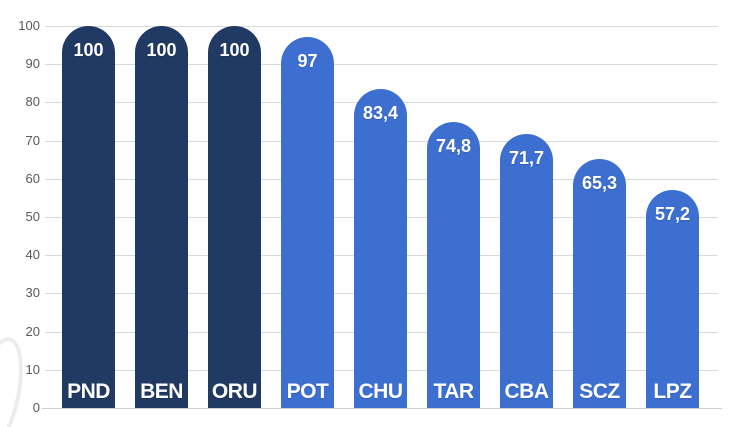  What do you see at coordinates (527, 391) in the screenshot?
I see `bar-category-label: CBA` at bounding box center [527, 391].